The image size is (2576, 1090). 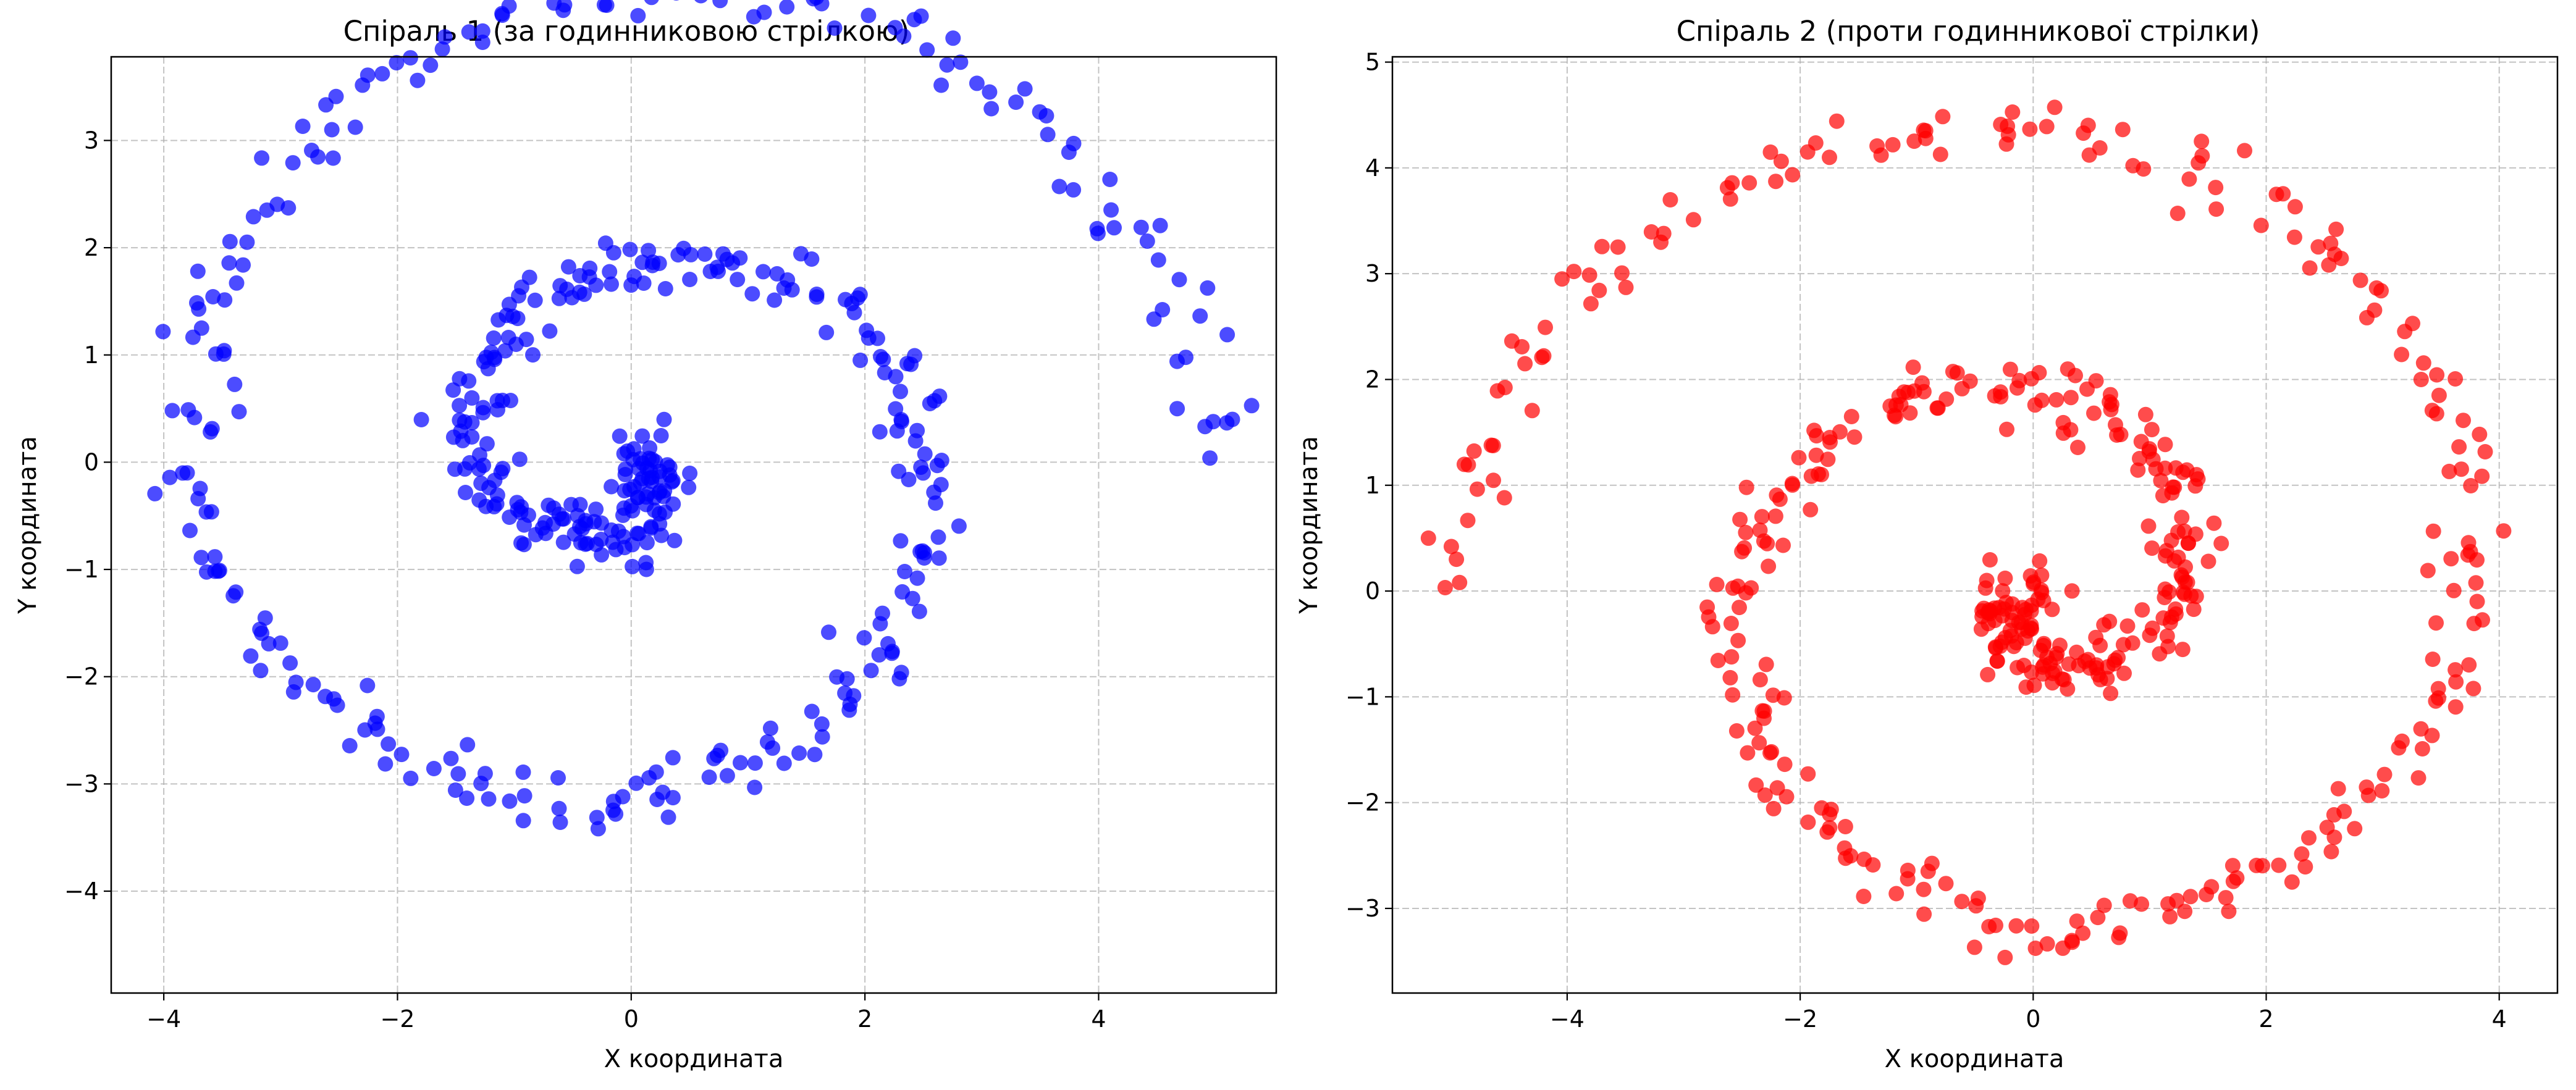 I want to click on chart-2-x-ticks: −4 −2 0 2 4, so click(x=2028, y=1013).